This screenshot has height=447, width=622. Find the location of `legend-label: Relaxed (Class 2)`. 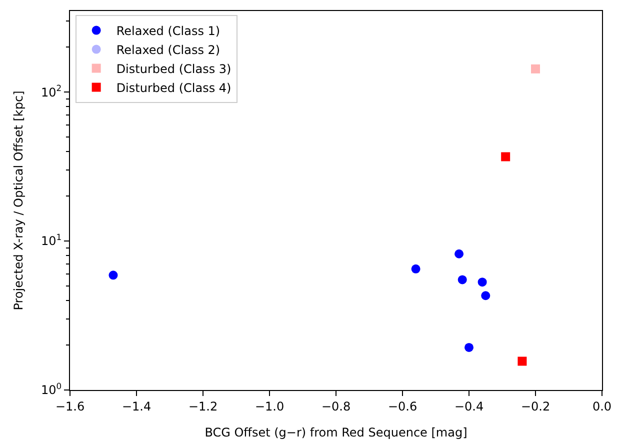

legend-label: Relaxed (Class 2) is located at coordinates (168, 49).